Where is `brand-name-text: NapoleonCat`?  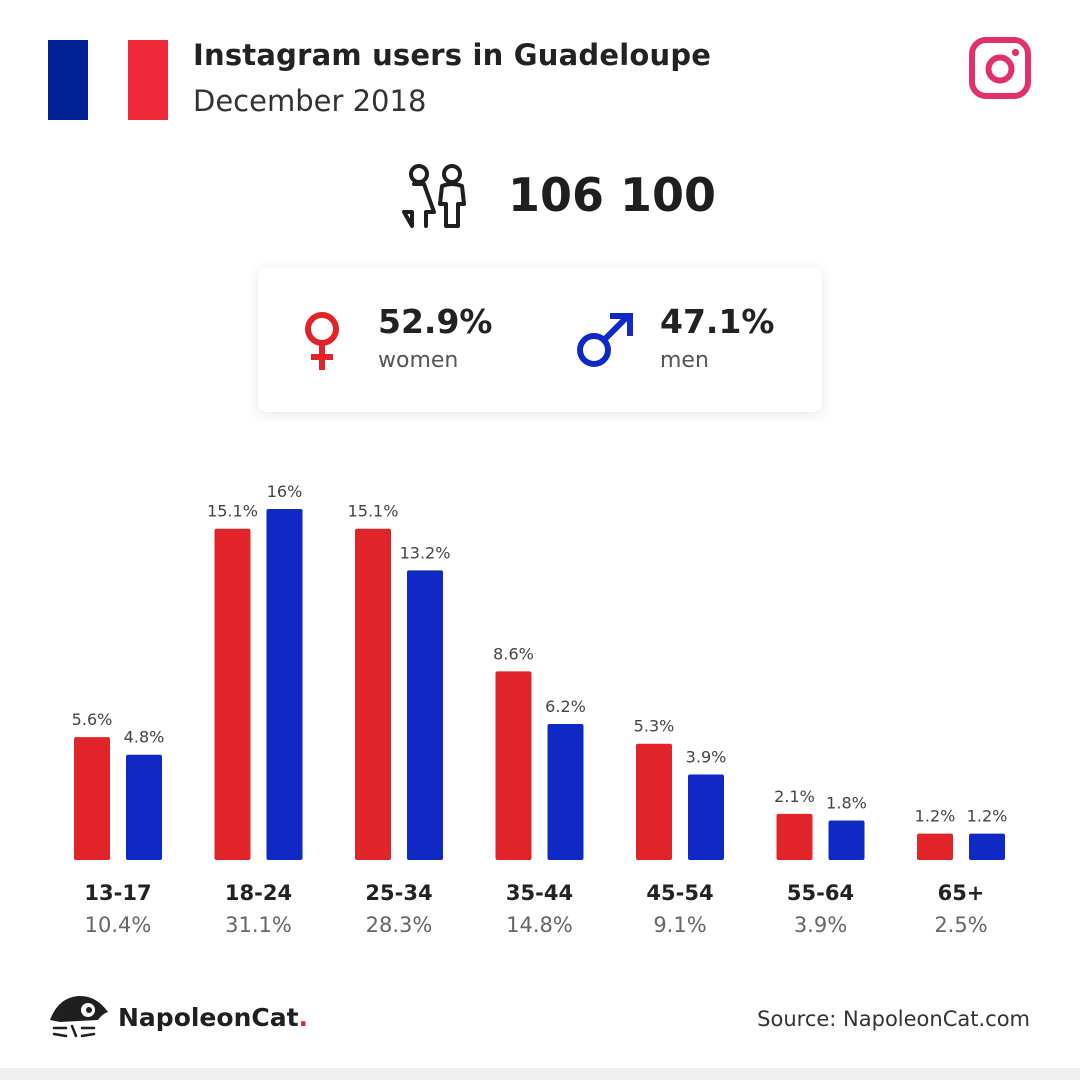 brand-name-text: NapoleonCat is located at coordinates (208, 1017).